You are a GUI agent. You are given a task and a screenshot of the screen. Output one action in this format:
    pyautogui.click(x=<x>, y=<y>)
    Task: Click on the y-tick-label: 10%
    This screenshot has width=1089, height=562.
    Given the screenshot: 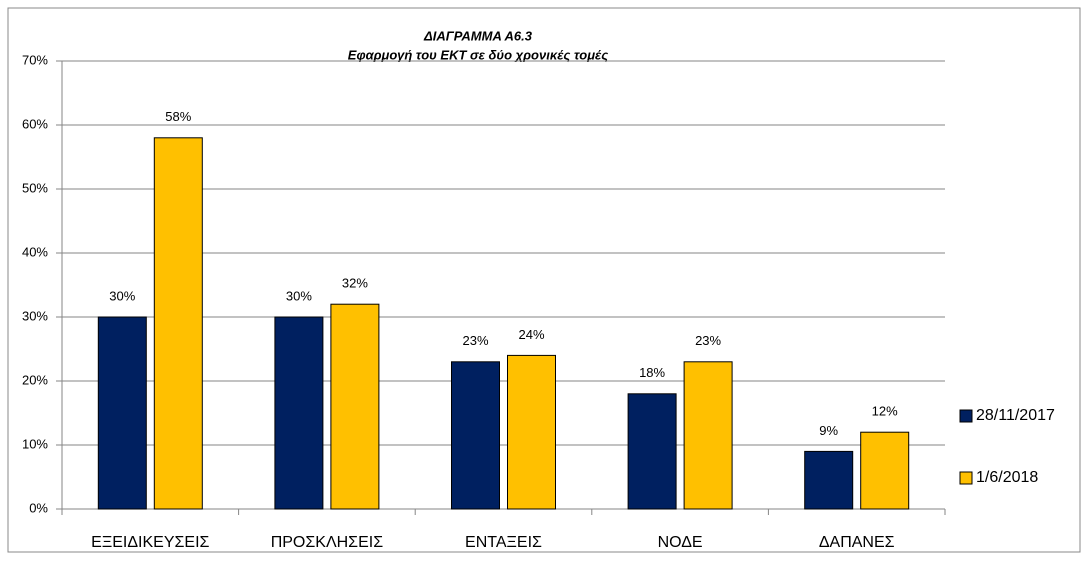 What is the action you would take?
    pyautogui.click(x=35, y=443)
    